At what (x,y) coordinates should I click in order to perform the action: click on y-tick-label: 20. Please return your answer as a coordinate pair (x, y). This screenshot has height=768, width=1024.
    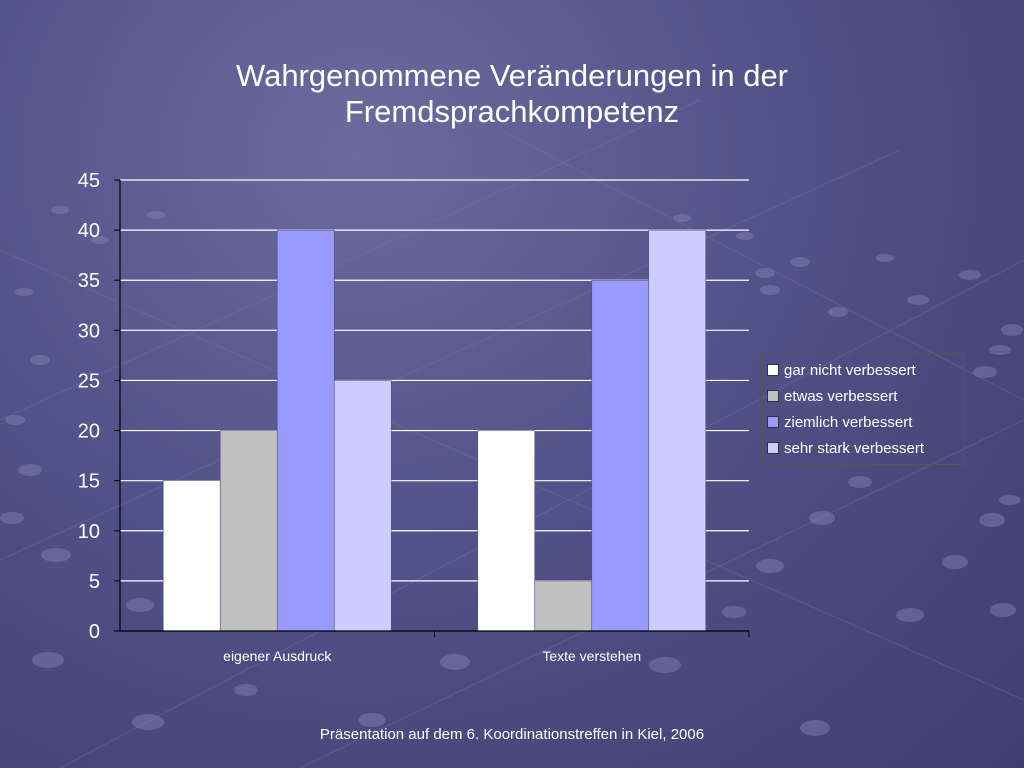
    Looking at the image, I should click on (89, 432).